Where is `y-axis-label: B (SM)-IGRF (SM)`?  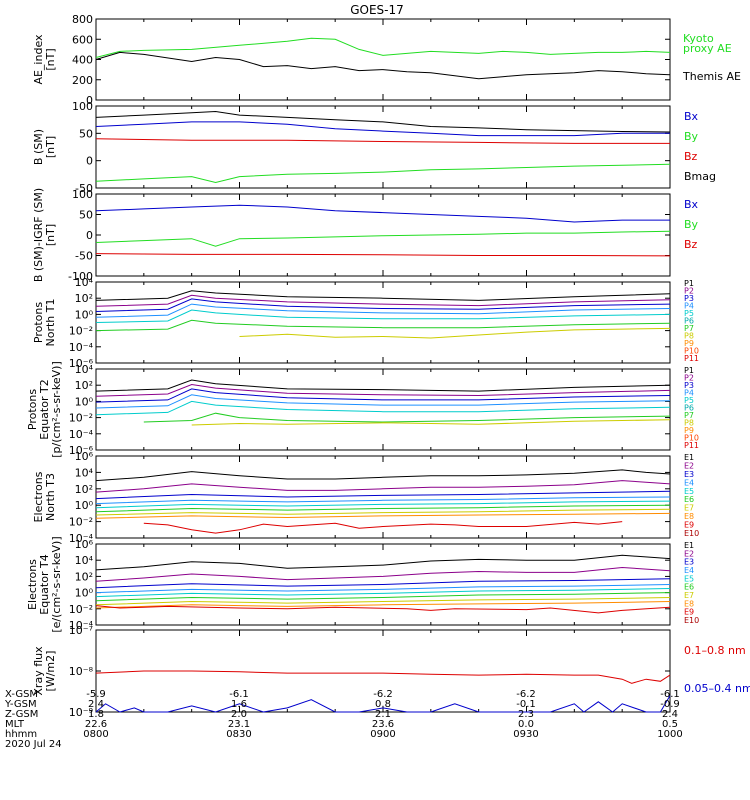
y-axis-label: B (SM)-IGRF (SM) is located at coordinates (38, 235).